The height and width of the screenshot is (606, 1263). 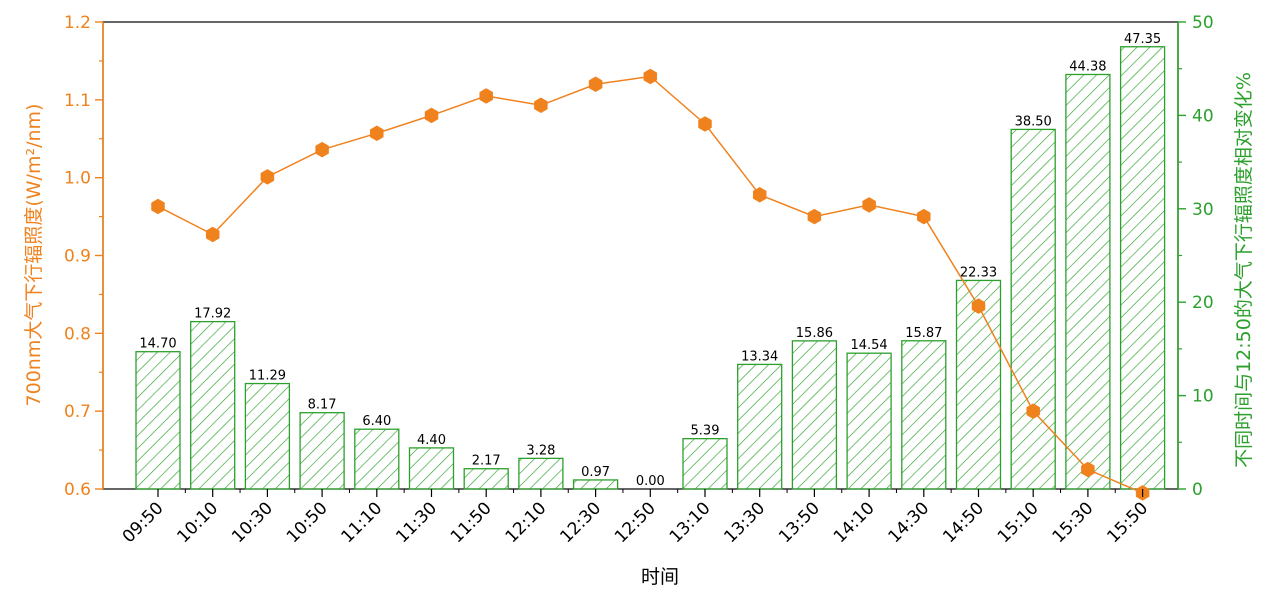 I want to click on y-left-tick-label: 0.8, so click(x=77, y=334).